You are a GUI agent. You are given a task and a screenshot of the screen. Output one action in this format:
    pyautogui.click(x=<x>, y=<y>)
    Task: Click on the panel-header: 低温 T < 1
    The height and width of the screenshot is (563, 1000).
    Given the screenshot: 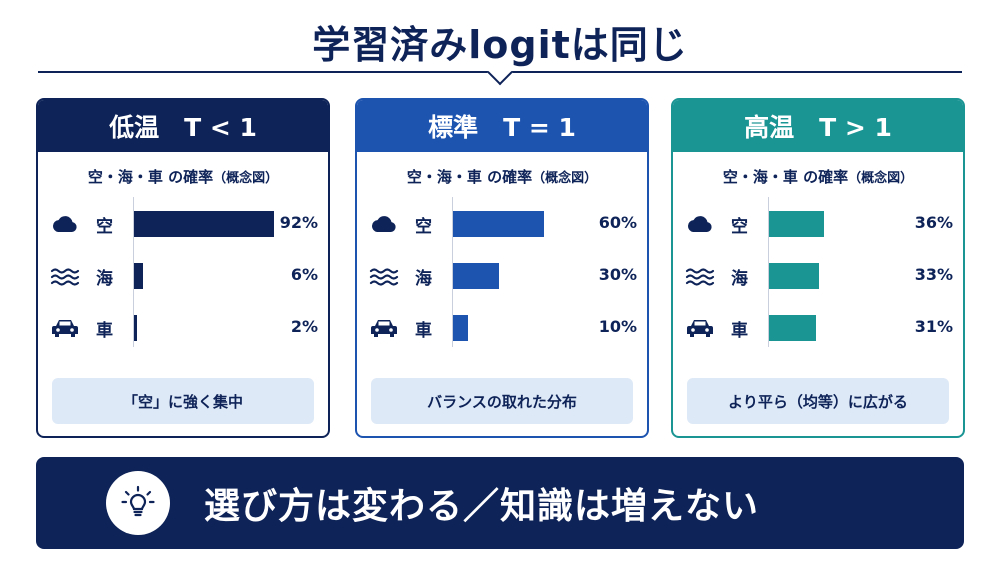 What is the action you would take?
    pyautogui.click(x=183, y=126)
    